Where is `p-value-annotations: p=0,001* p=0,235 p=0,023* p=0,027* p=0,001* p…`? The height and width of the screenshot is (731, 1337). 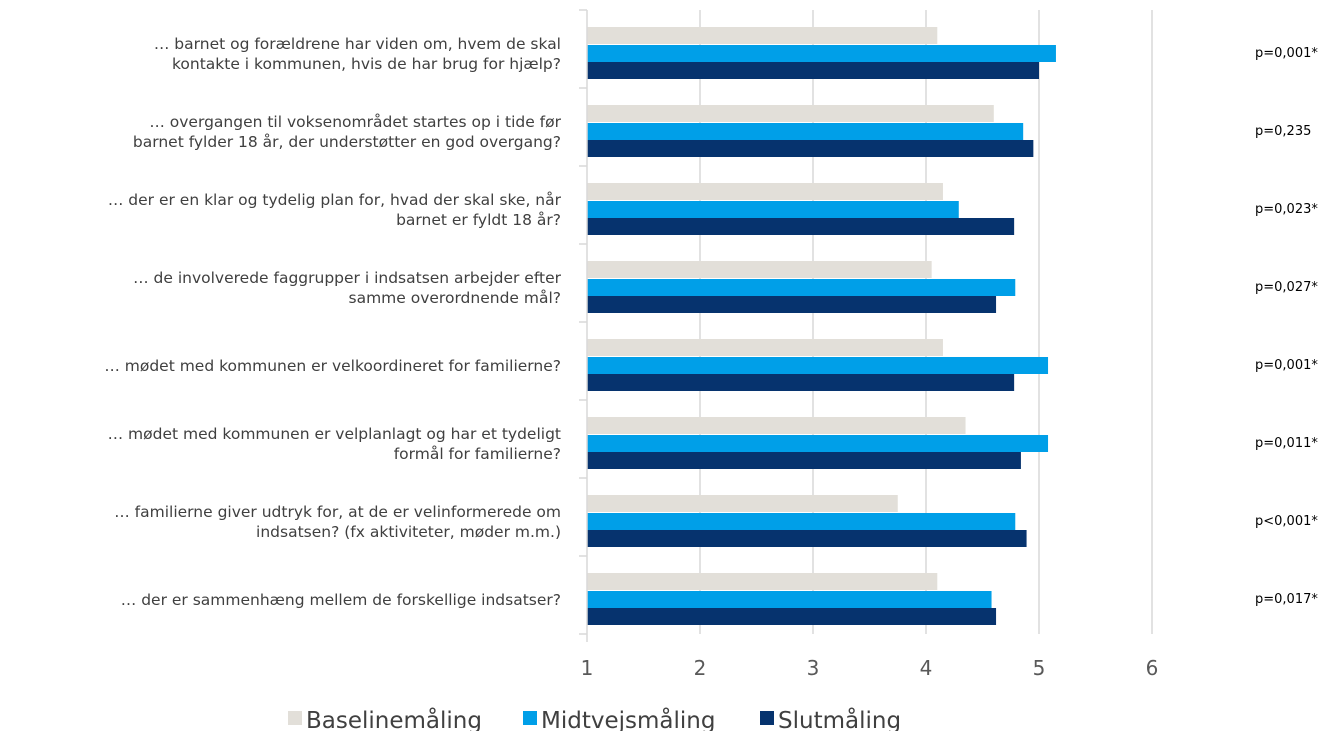
p-value-annotations: p=0,001* p=0,235 p=0,023* p=0,027* p=0,001* p… is located at coordinates (1286, 326).